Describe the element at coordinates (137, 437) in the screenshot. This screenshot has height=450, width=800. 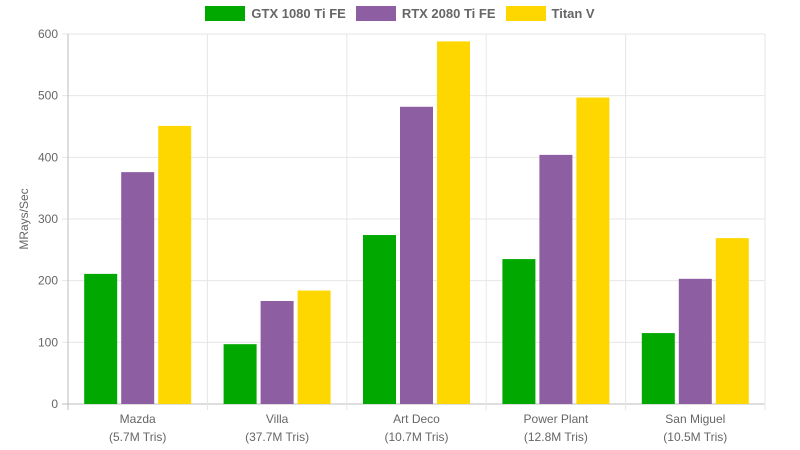
I see `x-tick-sublabel: (5.7M Tris)` at that location.